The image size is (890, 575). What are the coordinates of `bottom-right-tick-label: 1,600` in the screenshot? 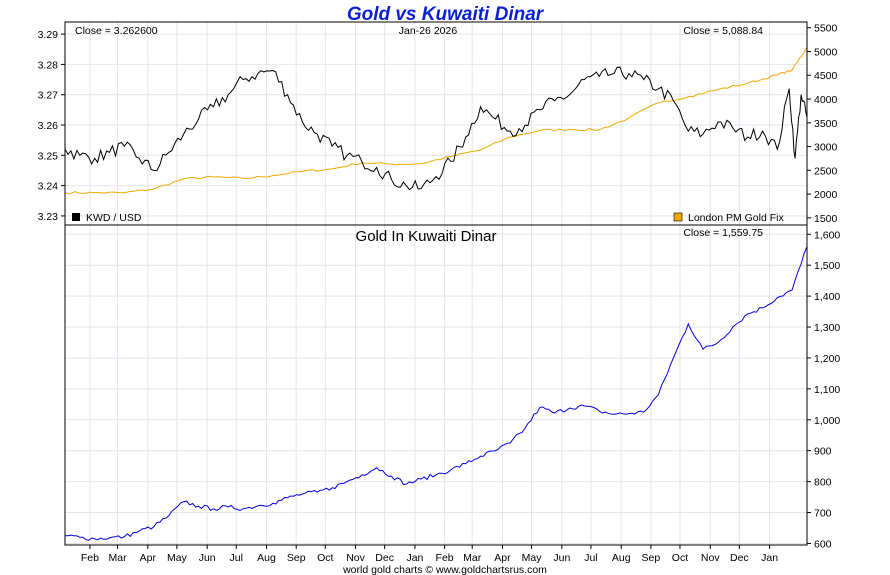 It's located at (827, 235).